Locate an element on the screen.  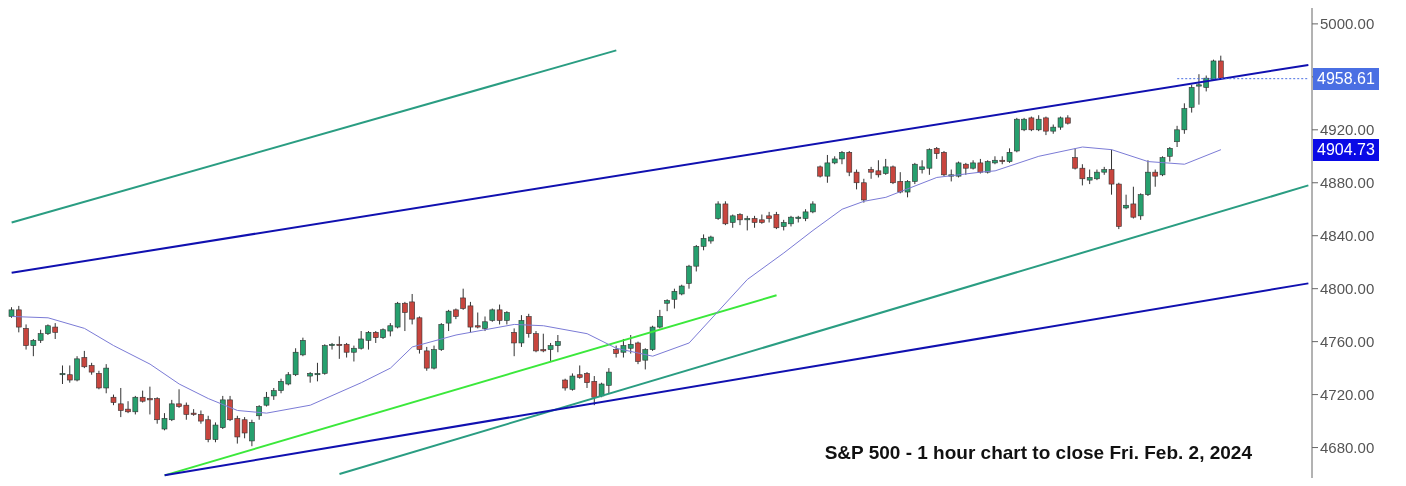
text: 4904.73 is located at coordinates (1346, 149).